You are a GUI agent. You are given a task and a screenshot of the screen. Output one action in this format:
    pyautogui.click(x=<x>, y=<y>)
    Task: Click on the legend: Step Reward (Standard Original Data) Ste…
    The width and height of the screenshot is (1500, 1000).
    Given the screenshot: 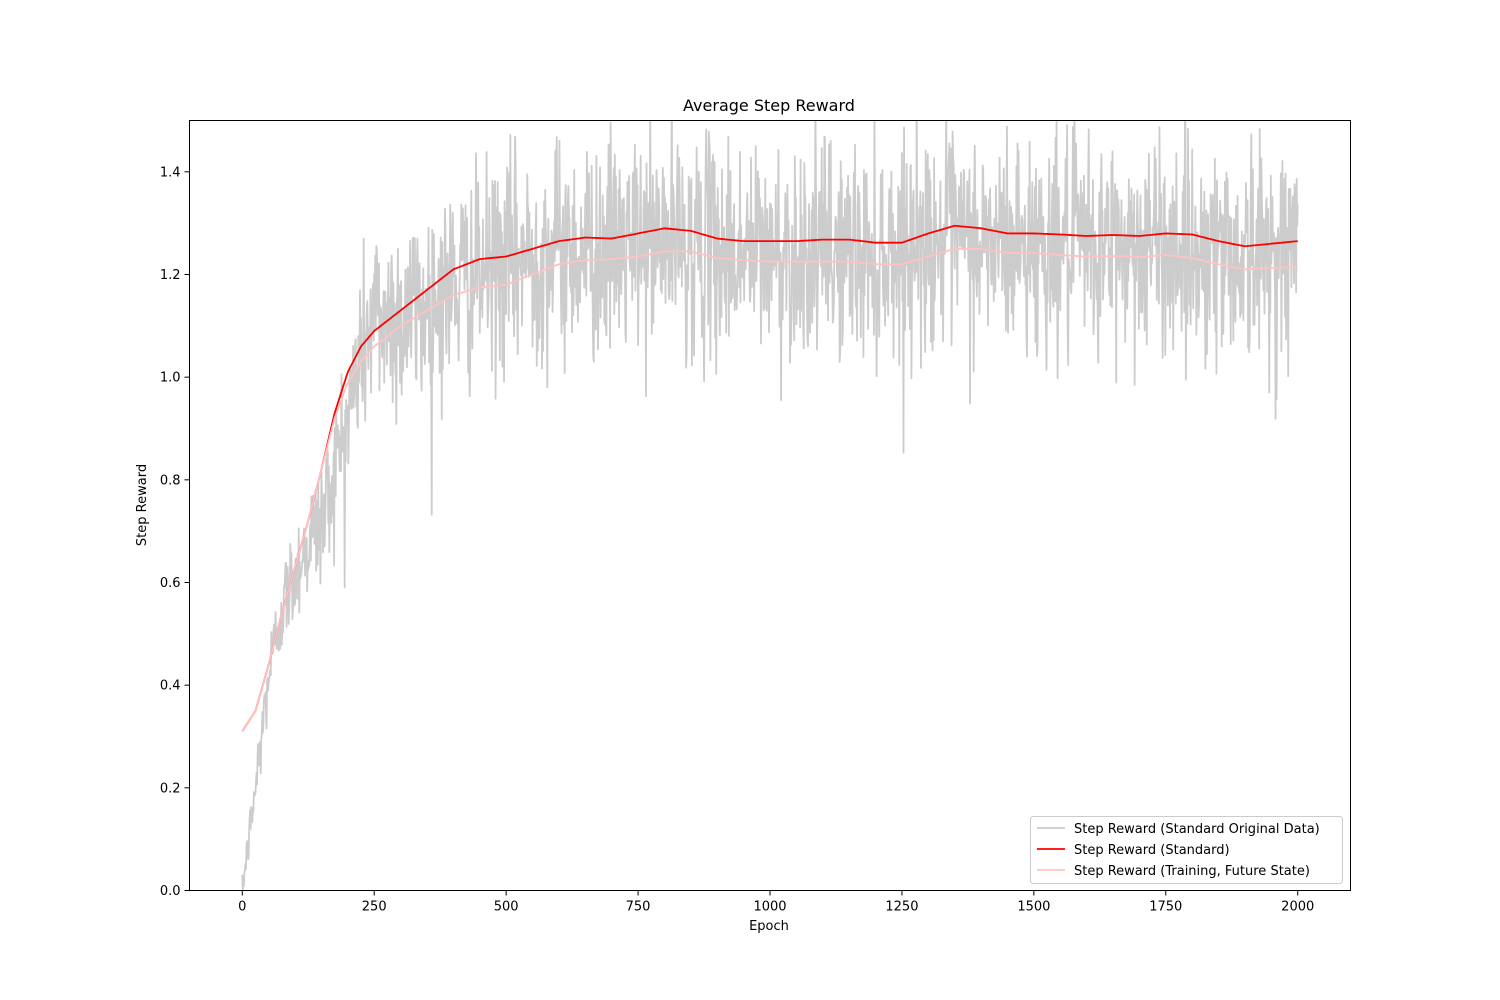 What is the action you would take?
    pyautogui.click(x=1186, y=850)
    